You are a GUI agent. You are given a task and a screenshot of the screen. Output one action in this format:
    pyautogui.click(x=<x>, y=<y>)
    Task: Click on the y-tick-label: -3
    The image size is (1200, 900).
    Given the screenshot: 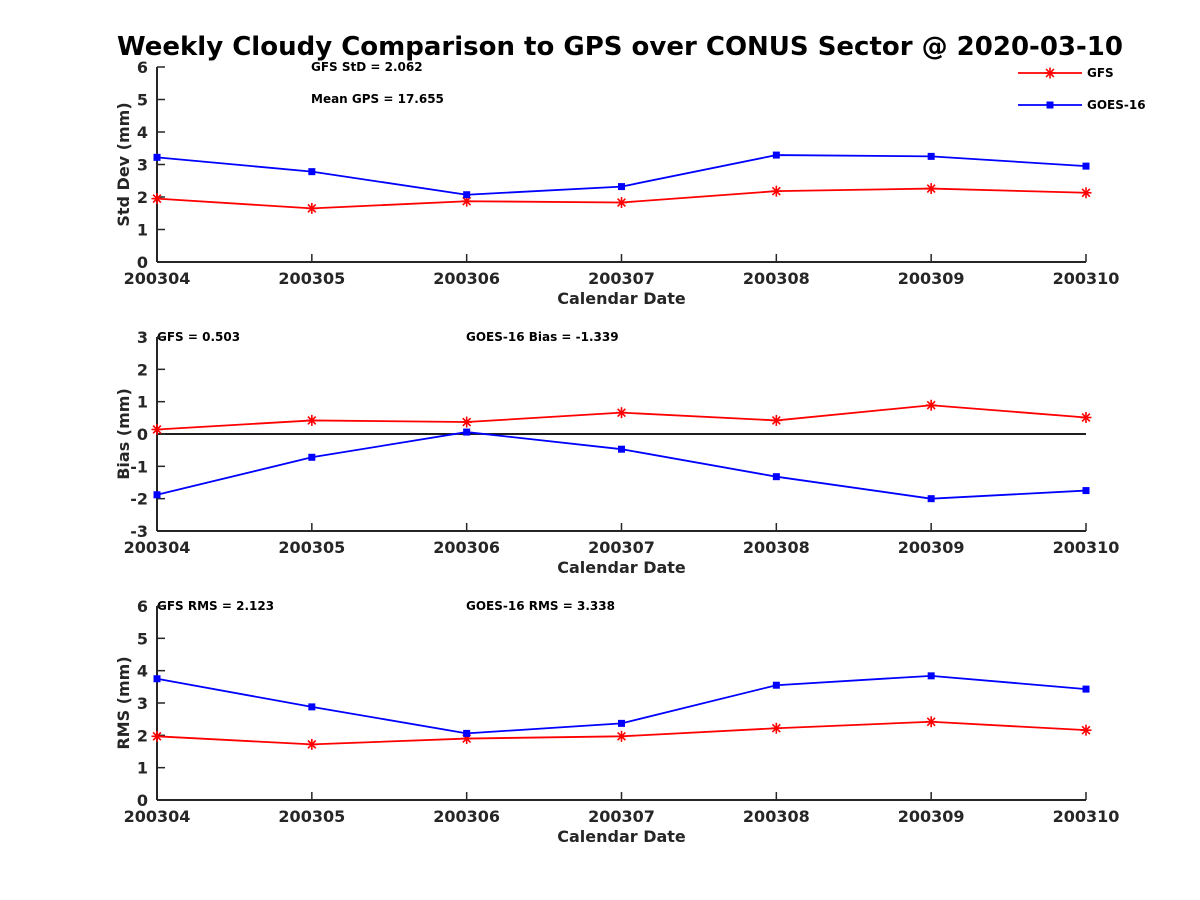 What is the action you would take?
    pyautogui.click(x=139, y=531)
    